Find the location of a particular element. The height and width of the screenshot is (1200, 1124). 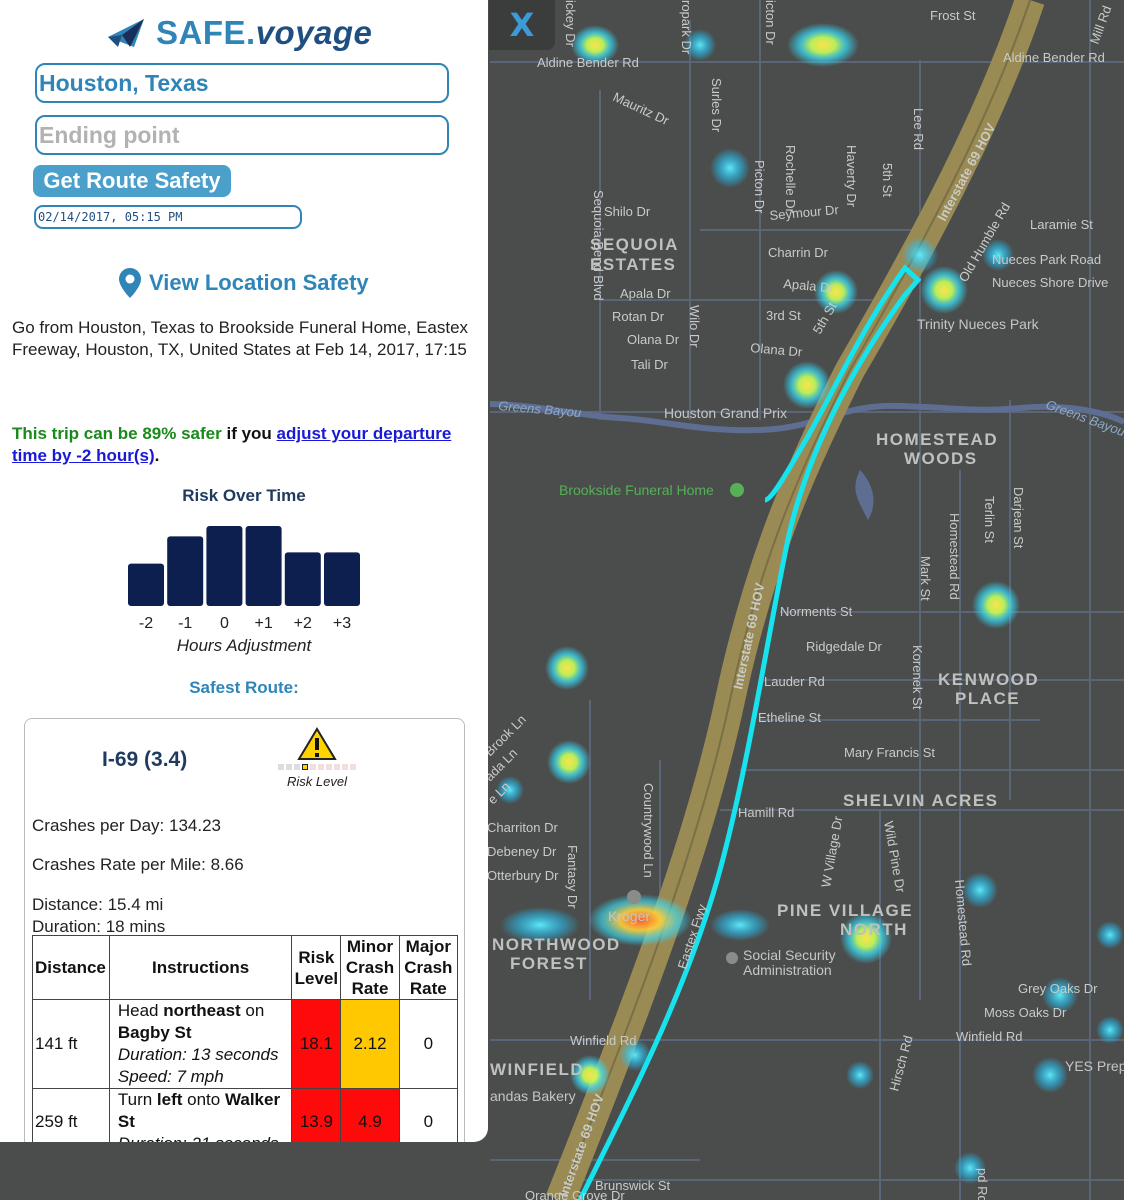

street-label: Norments St is located at coordinates (816, 611).